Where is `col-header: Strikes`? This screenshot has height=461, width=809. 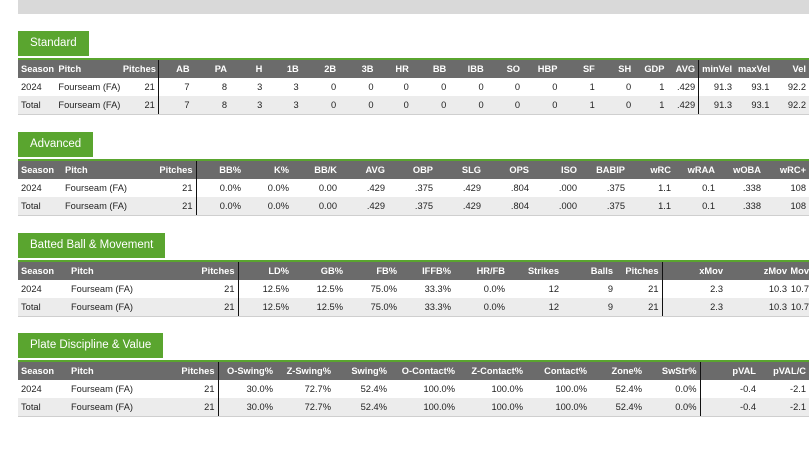 col-header: Strikes is located at coordinates (535, 271).